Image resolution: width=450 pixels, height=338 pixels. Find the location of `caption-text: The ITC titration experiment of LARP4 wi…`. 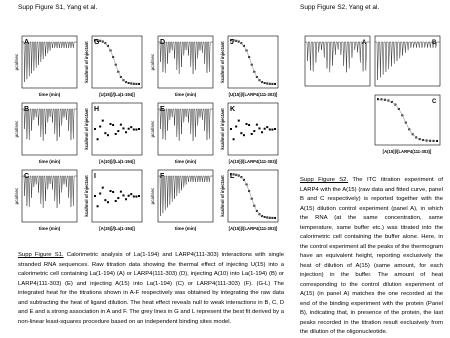

caption-text: The ITC titration experiment of LARP4 wi… is located at coordinates (371, 256).